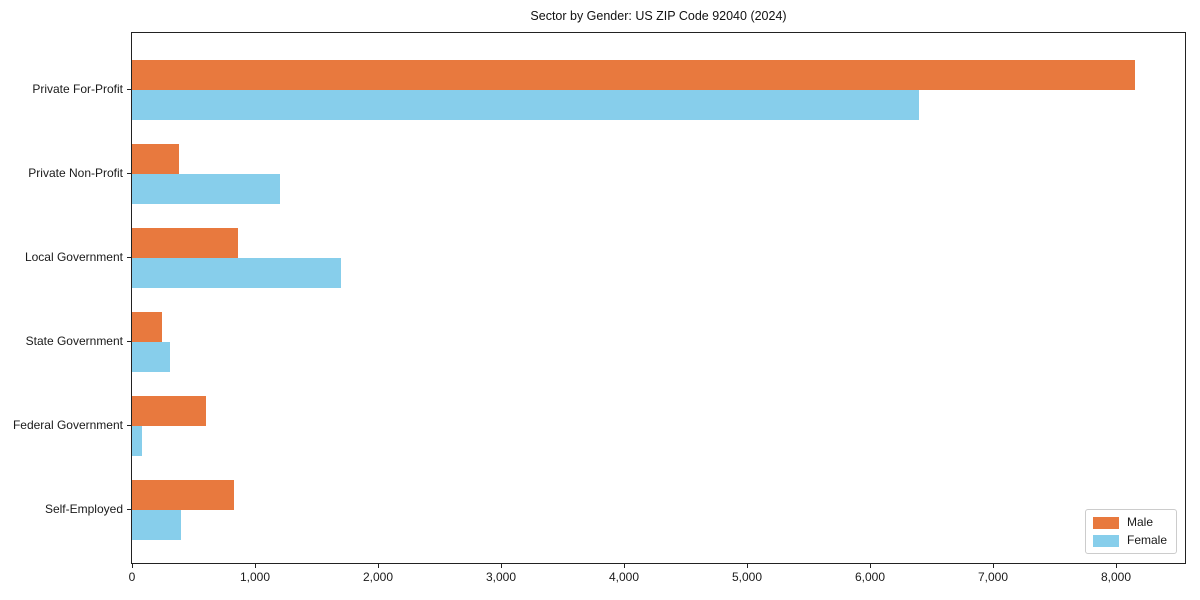  Describe the element at coordinates (75, 173) in the screenshot. I see `y-axis-label-private-non-profit: Private Non-Profit` at that location.